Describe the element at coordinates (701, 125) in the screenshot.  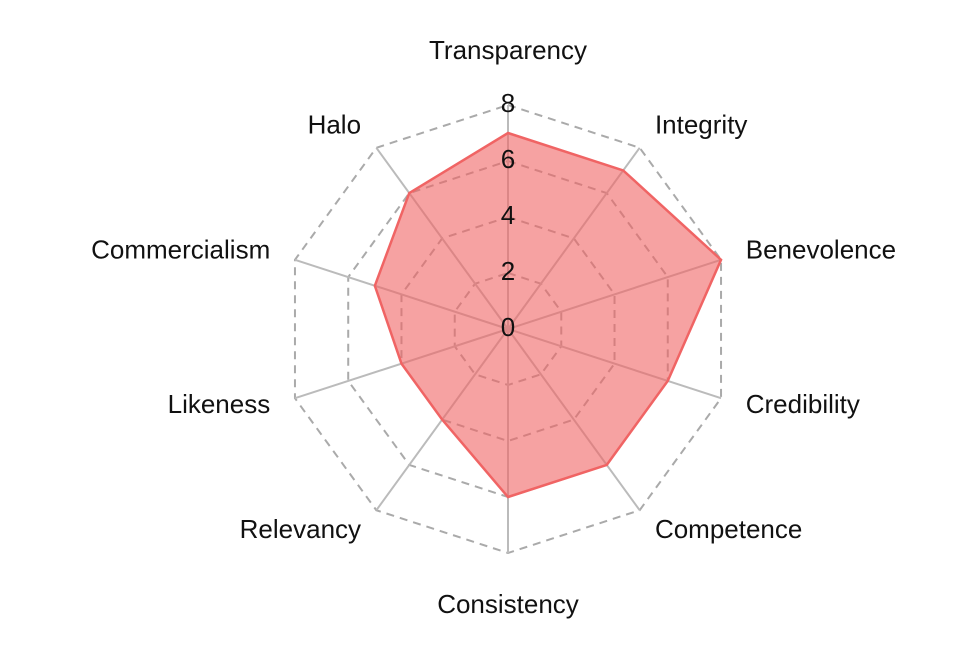
I see `axis-label: Integrity` at that location.